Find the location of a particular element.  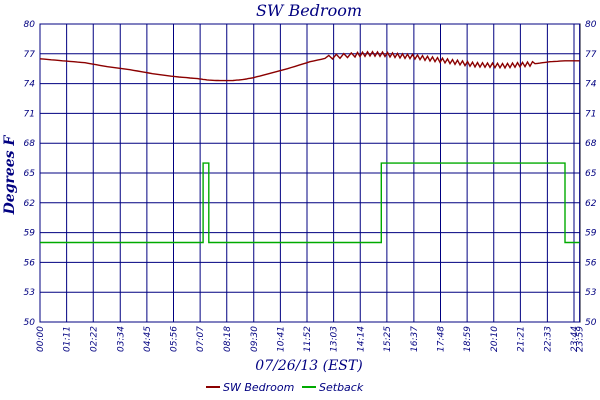

legend: SW Bedroom Setback is located at coordinates (285, 387).